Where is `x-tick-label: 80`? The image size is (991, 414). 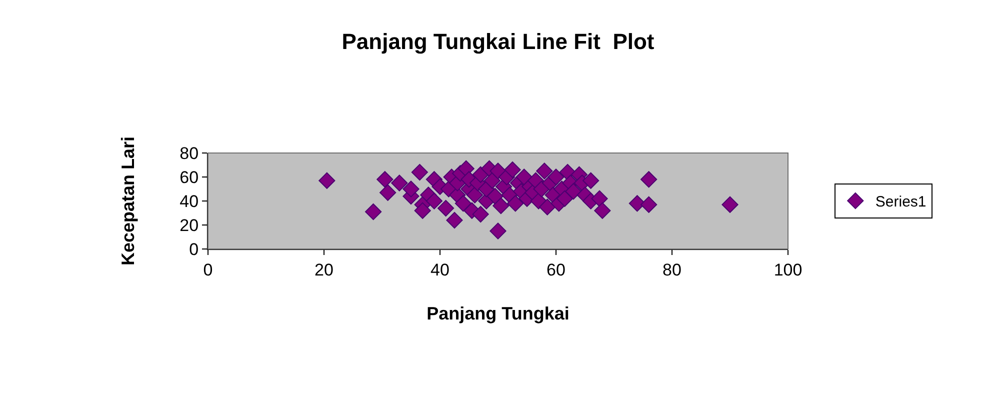 x-tick-label: 80 is located at coordinates (672, 270).